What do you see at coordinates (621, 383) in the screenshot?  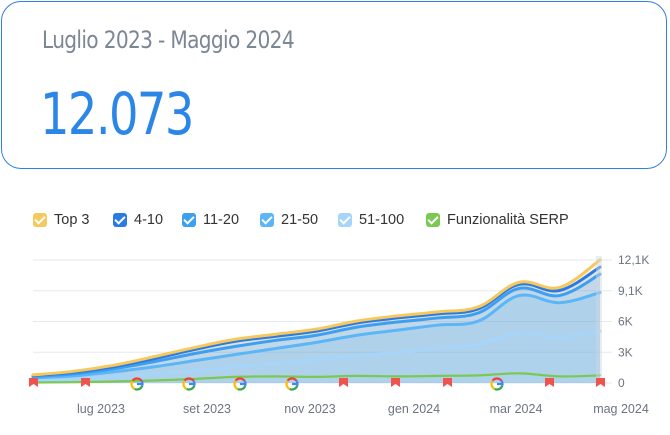 I see `y-tick-label: 0` at bounding box center [621, 383].